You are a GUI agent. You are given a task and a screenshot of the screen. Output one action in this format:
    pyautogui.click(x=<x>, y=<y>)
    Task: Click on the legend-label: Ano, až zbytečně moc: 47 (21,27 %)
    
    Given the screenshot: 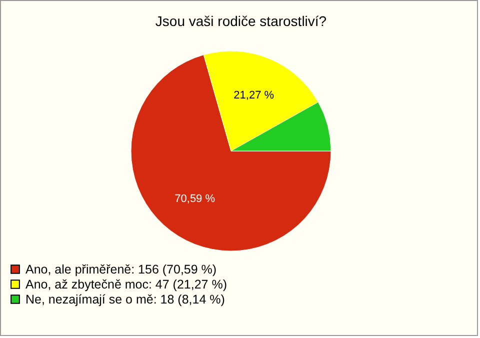 What is the action you would take?
    pyautogui.click(x=126, y=284)
    